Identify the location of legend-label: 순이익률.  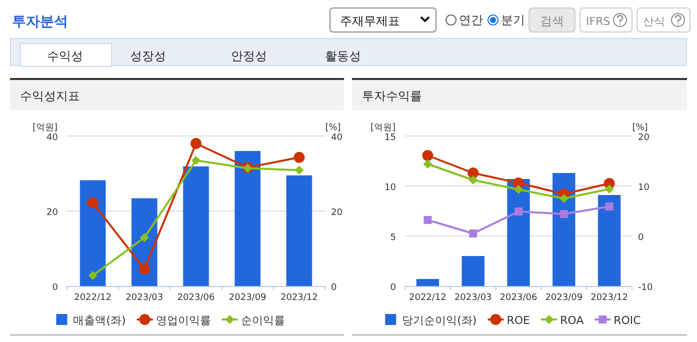
(262, 320).